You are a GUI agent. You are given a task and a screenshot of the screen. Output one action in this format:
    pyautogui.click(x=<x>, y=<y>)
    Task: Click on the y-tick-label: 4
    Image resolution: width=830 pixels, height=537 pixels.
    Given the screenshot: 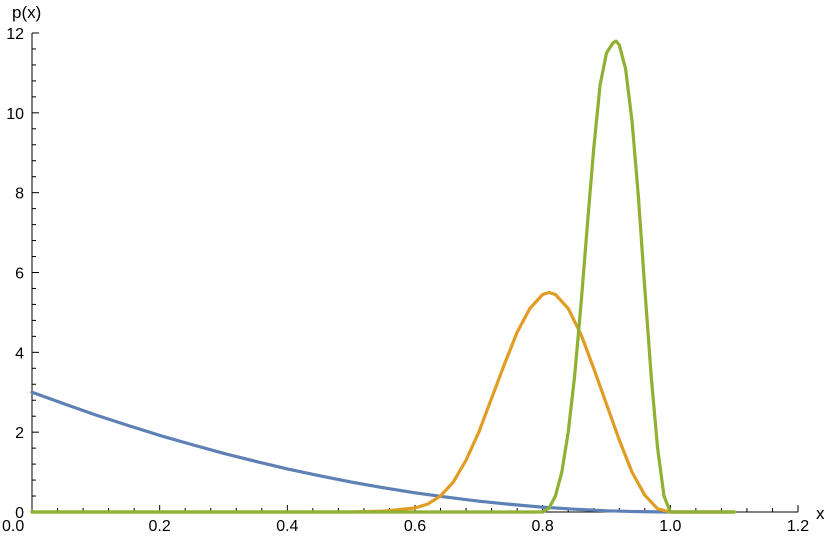 What is the action you would take?
    pyautogui.click(x=19, y=353)
    